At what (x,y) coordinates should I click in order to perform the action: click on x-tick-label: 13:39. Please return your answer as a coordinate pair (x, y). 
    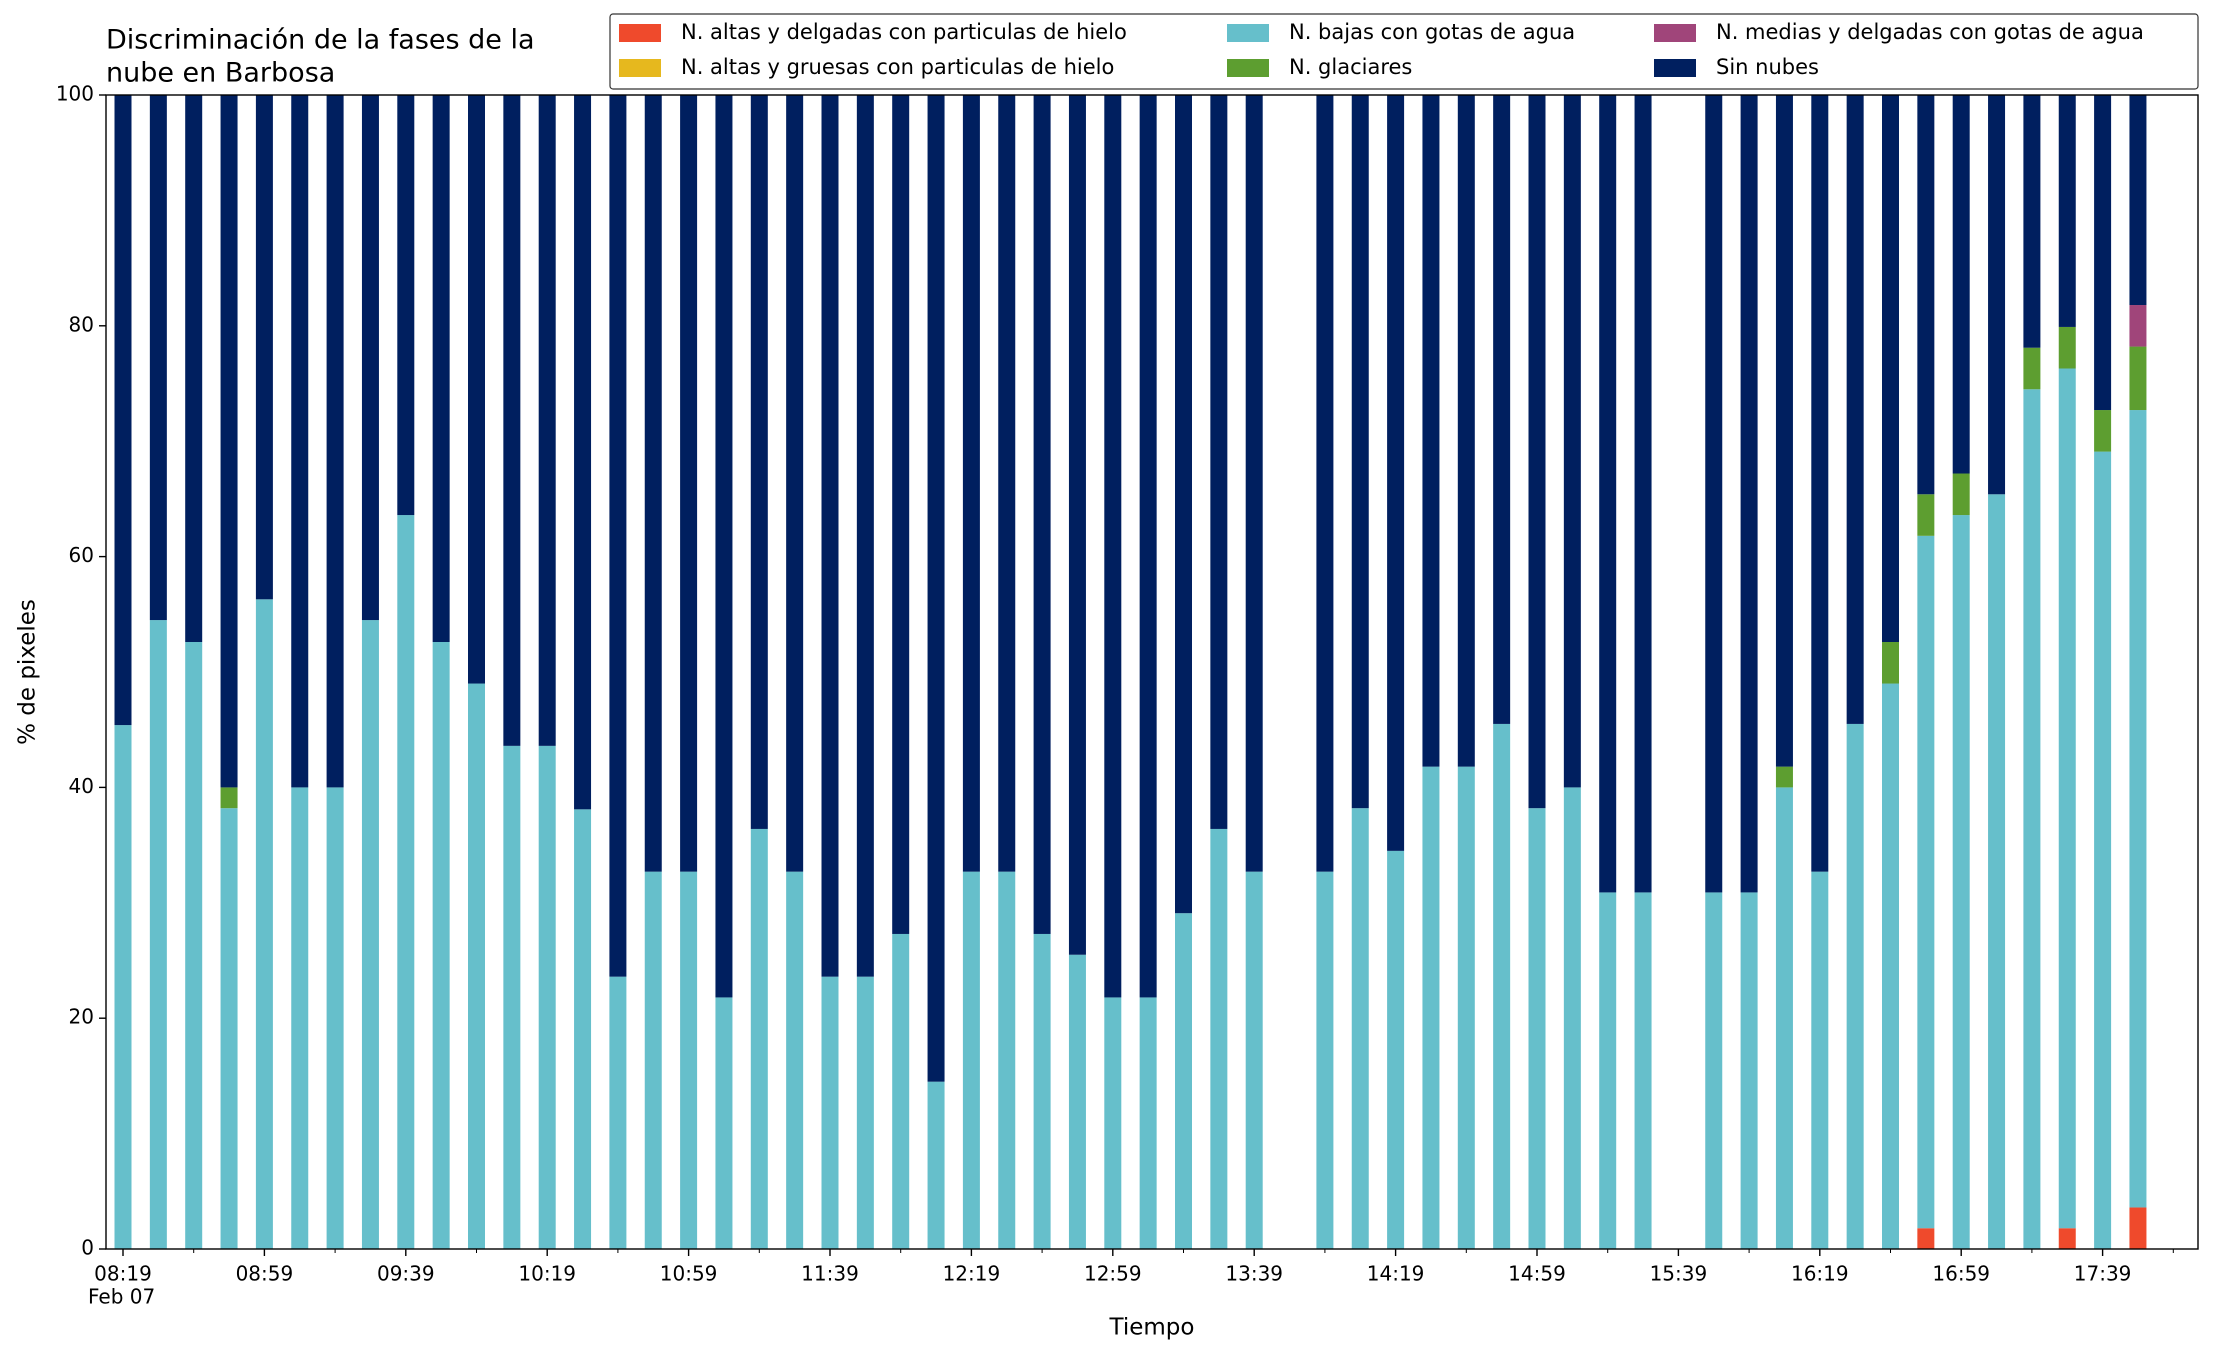
    Looking at the image, I should click on (1254, 1274).